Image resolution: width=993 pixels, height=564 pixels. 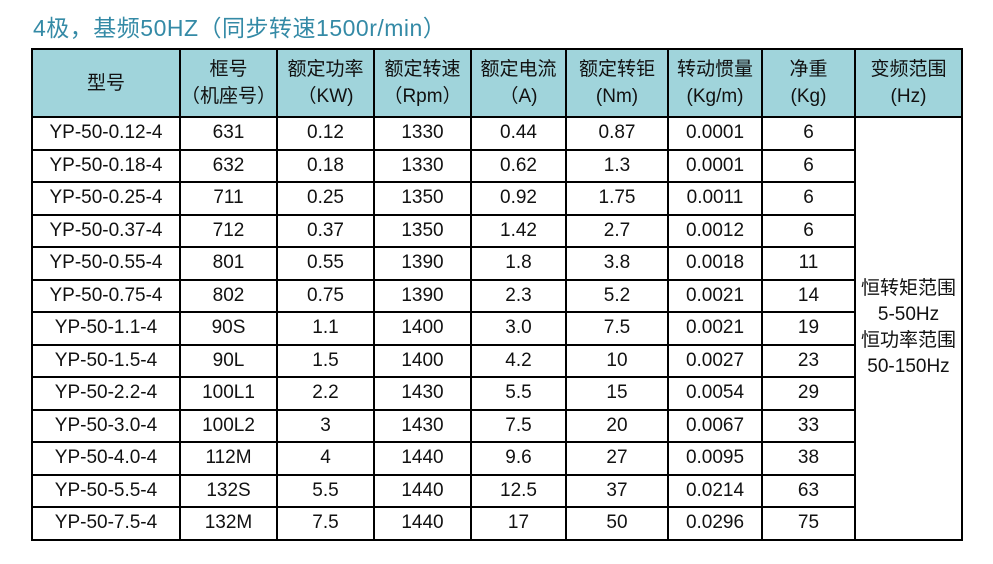 I want to click on table-cell: 3.0, so click(x=518, y=328).